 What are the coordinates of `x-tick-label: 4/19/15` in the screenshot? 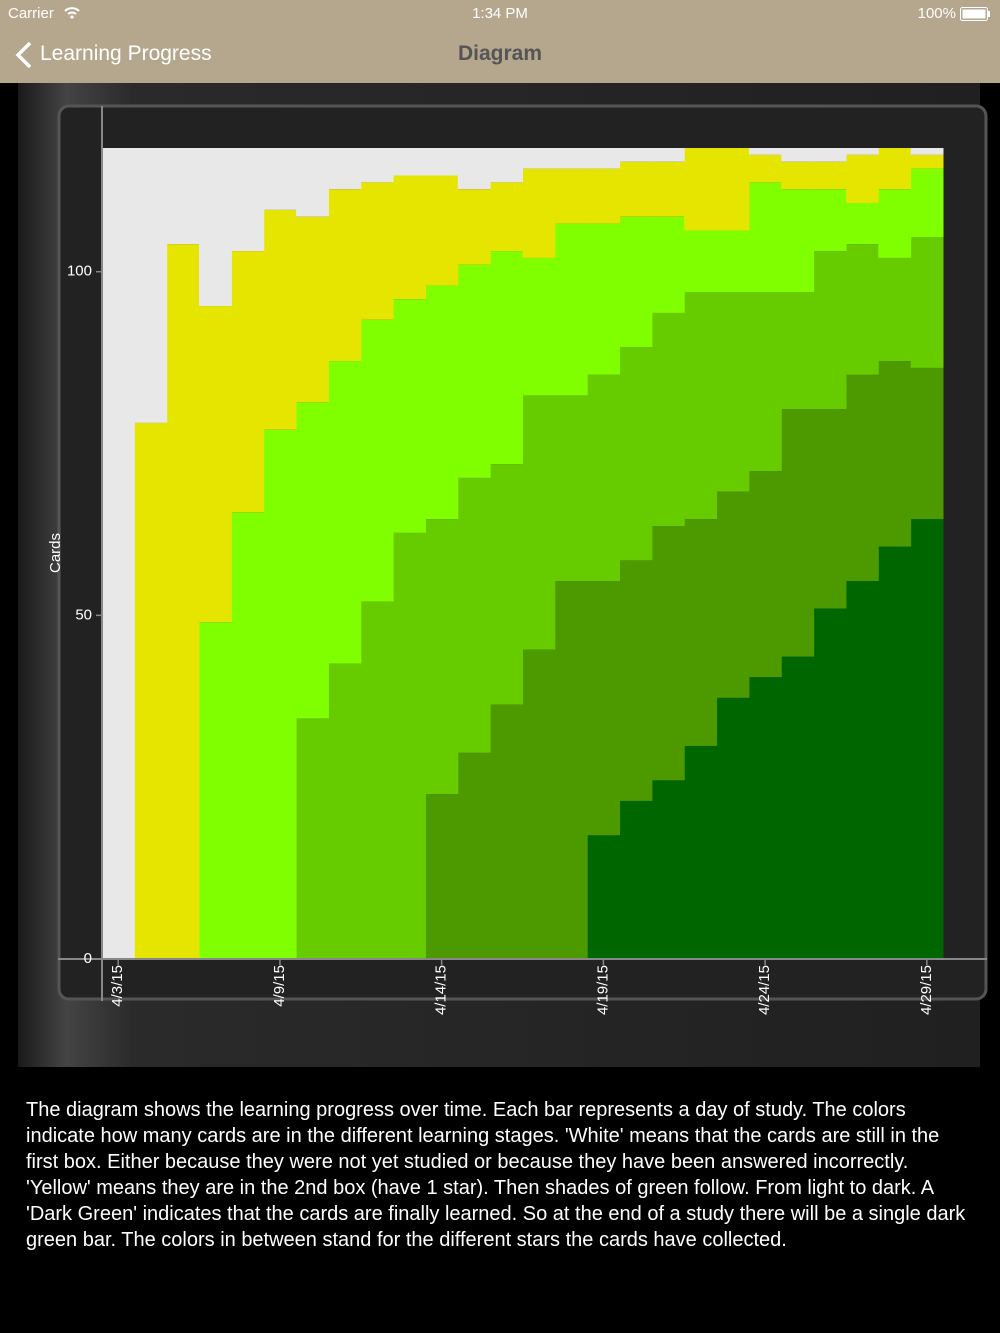 It's located at (602, 990).